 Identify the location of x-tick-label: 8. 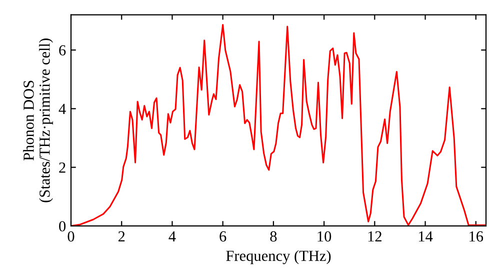
(273, 236).